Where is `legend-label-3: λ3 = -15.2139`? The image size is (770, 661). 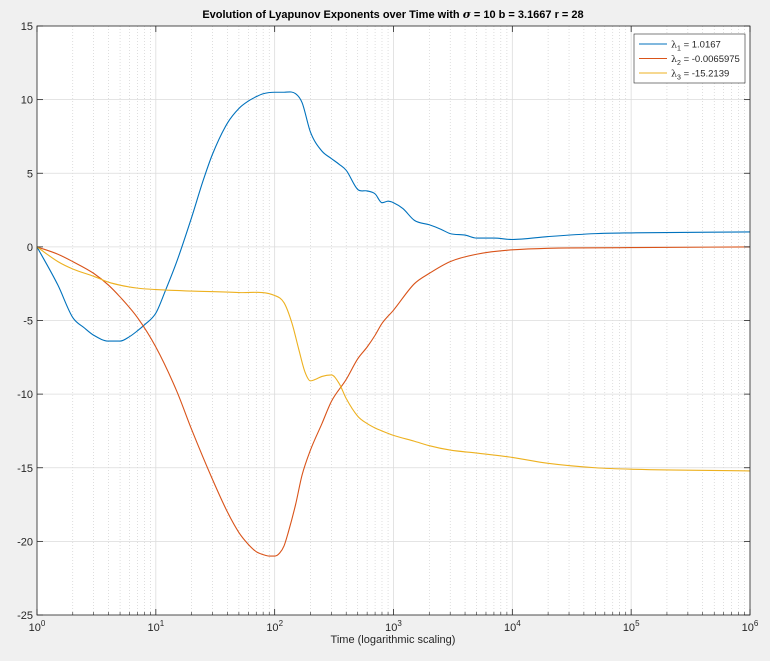 legend-label-3: λ3 = -15.2139 is located at coordinates (700, 75).